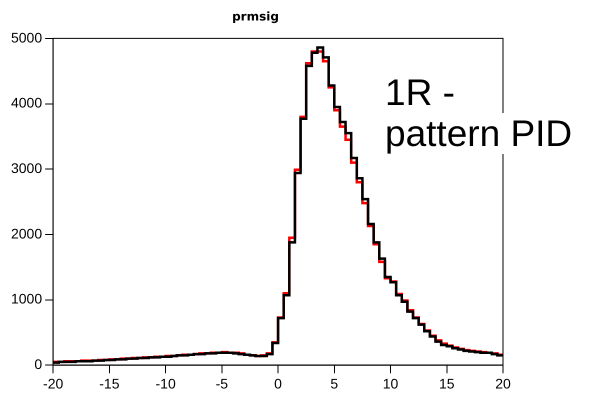 The width and height of the screenshot is (606, 400). I want to click on x-tick-label: -15, so click(109, 383).